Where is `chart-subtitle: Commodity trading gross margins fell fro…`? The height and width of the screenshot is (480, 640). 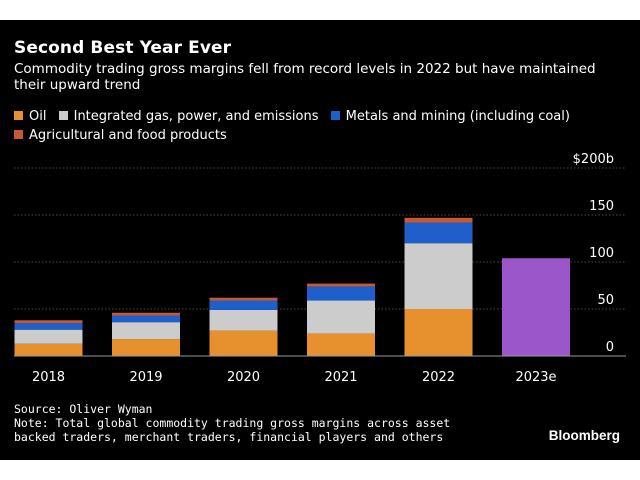
chart-subtitle: Commodity trading gross margins fell fro… is located at coordinates (305, 77).